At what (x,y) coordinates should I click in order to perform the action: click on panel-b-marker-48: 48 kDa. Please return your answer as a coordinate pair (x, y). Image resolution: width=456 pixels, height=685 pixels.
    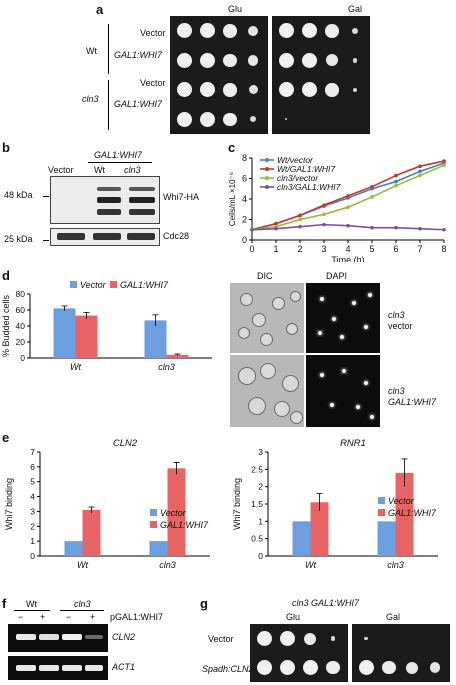
    Looking at the image, I should click on (18, 195).